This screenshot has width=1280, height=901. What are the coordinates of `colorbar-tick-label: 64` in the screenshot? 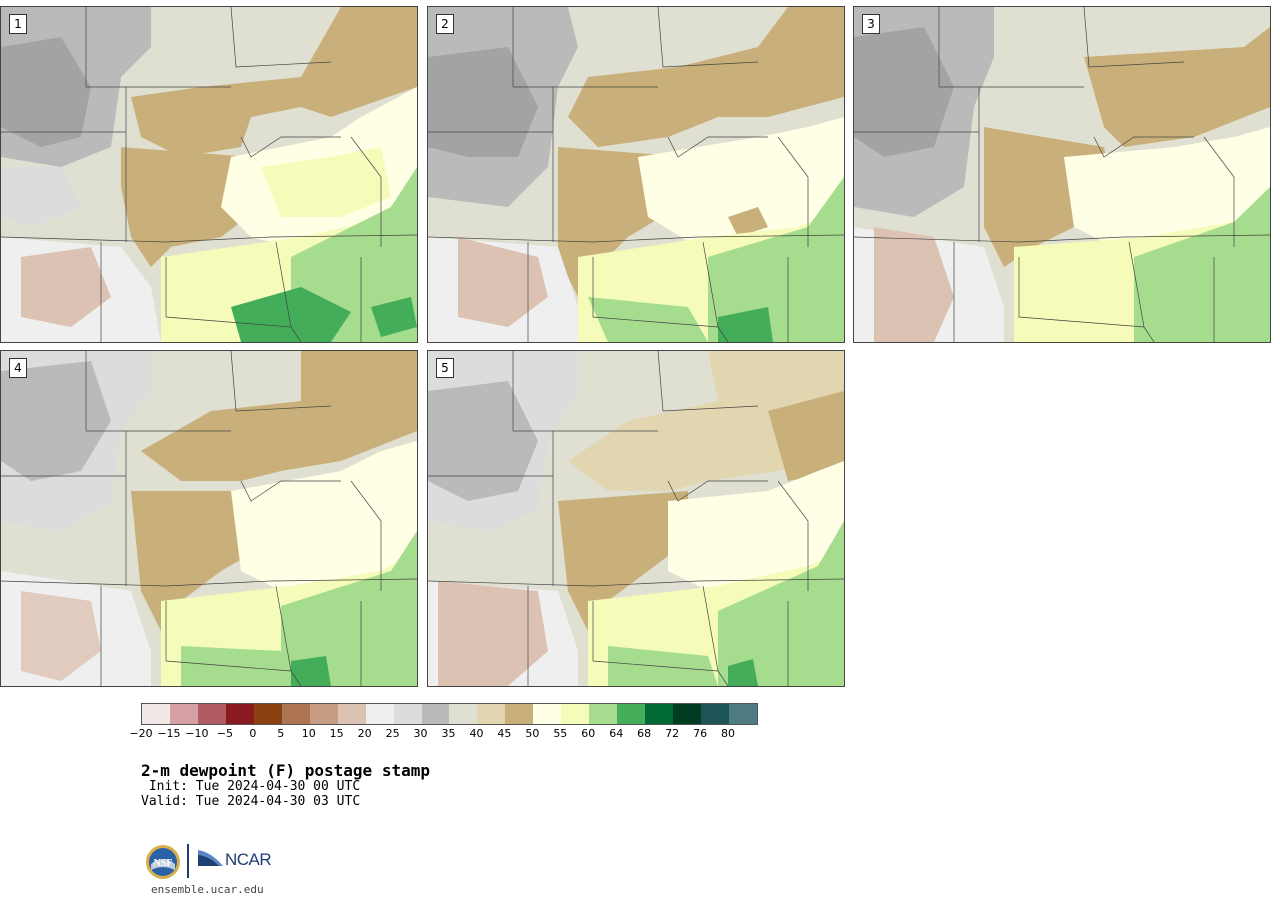 It's located at (616, 733).